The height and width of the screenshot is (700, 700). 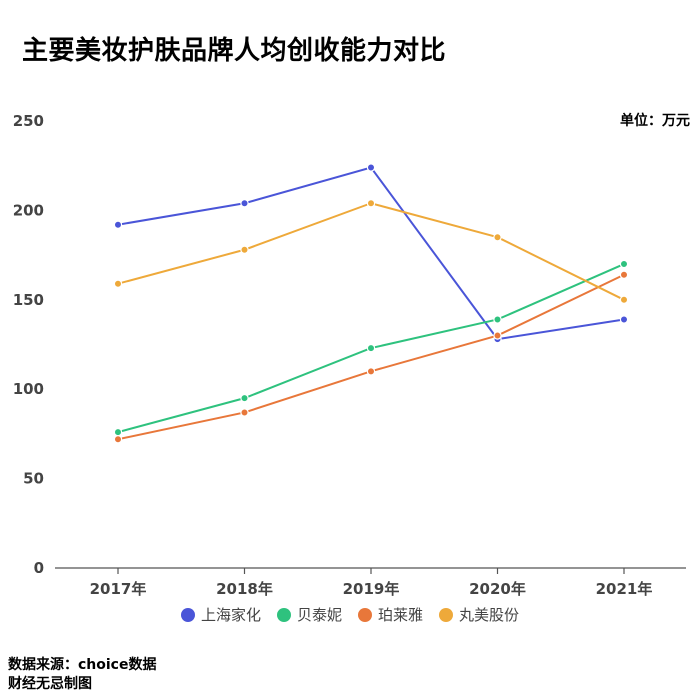 What do you see at coordinates (82, 665) in the screenshot?
I see `source-line-1: 数据来源：choice数据` at bounding box center [82, 665].